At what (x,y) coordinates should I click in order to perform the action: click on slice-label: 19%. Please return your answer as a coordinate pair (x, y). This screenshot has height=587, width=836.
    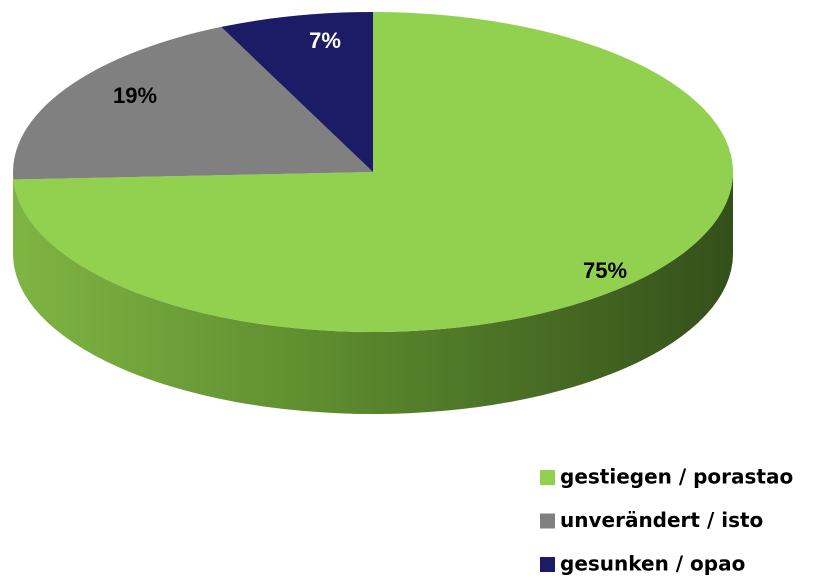
    Looking at the image, I should click on (135, 95).